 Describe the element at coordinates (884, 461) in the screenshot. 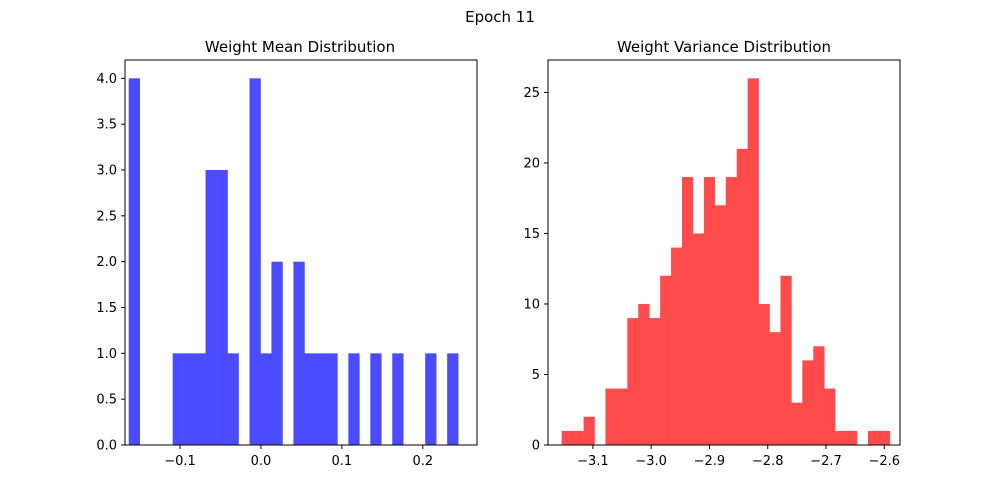

I see `variance-xtick-label: −2.6` at that location.